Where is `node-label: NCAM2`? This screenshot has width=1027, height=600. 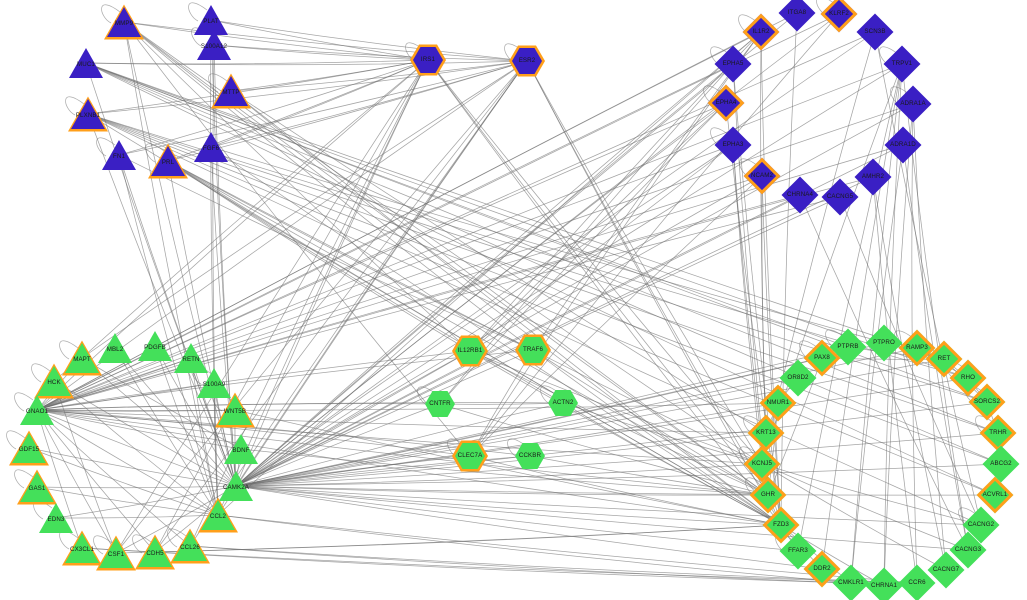 node-label: NCAM2 is located at coordinates (762, 175).